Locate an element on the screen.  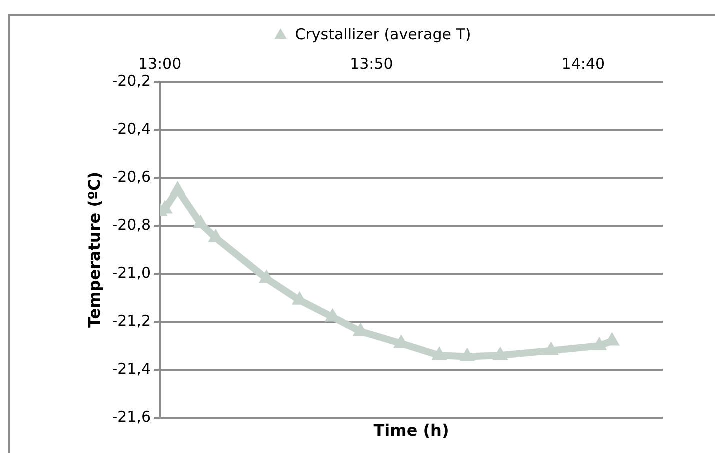
legend-label: Crystallizer (average T) is located at coordinates (383, 34).